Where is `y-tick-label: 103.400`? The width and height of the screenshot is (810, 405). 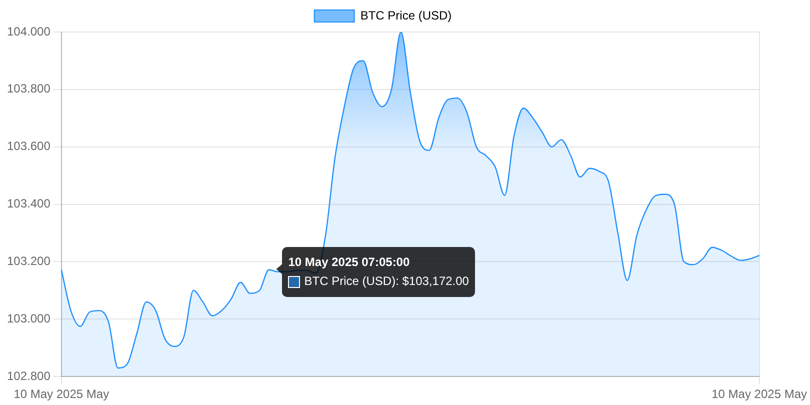 y-tick-label: 103.400 is located at coordinates (28, 203).